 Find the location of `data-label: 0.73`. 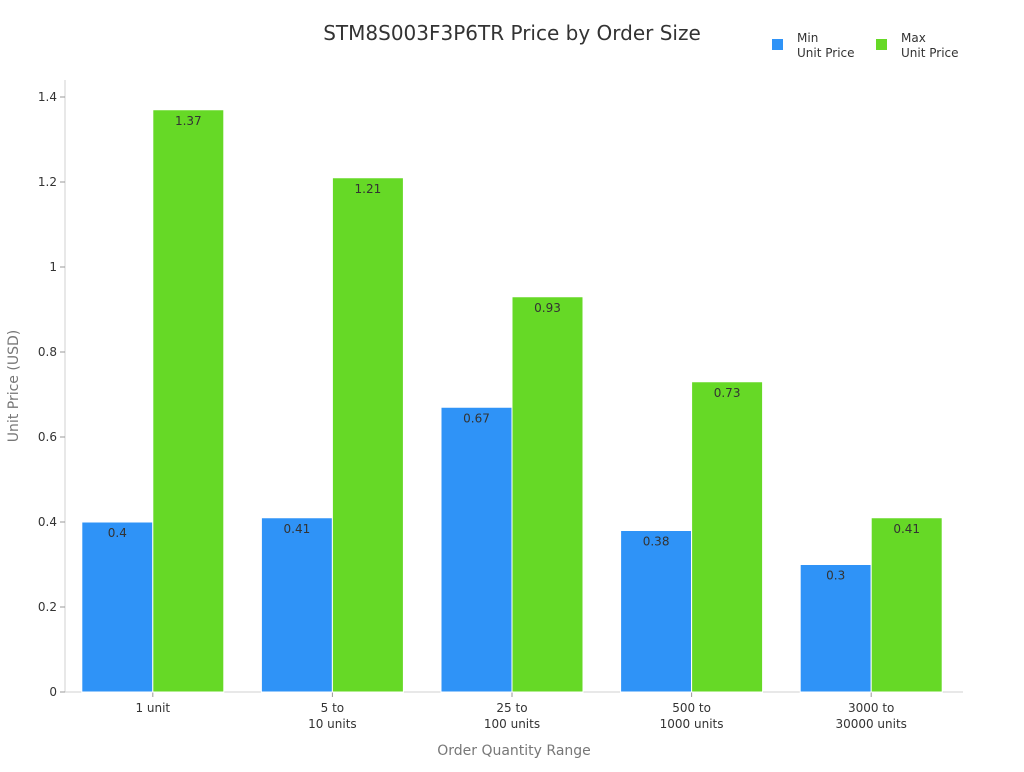

data-label: 0.73 is located at coordinates (727, 393).